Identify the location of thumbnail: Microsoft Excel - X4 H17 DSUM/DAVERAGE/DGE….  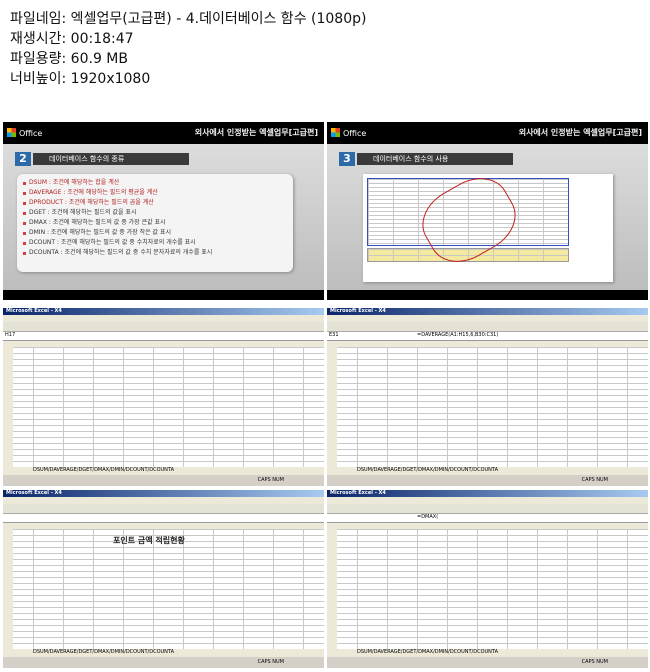
(163, 397).